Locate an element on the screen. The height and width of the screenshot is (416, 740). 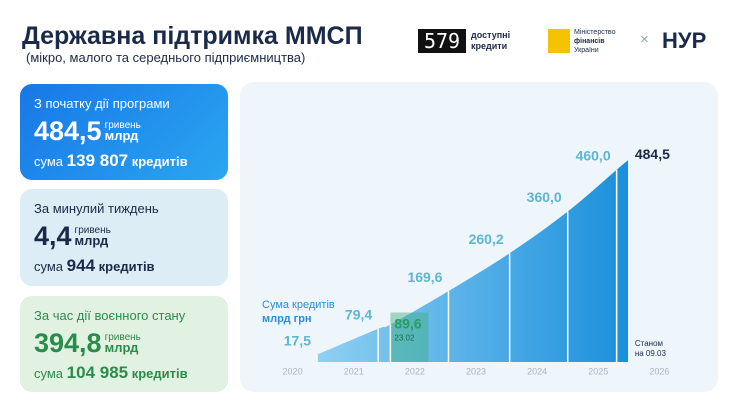
x-tick-label: 2023 is located at coordinates (476, 371).